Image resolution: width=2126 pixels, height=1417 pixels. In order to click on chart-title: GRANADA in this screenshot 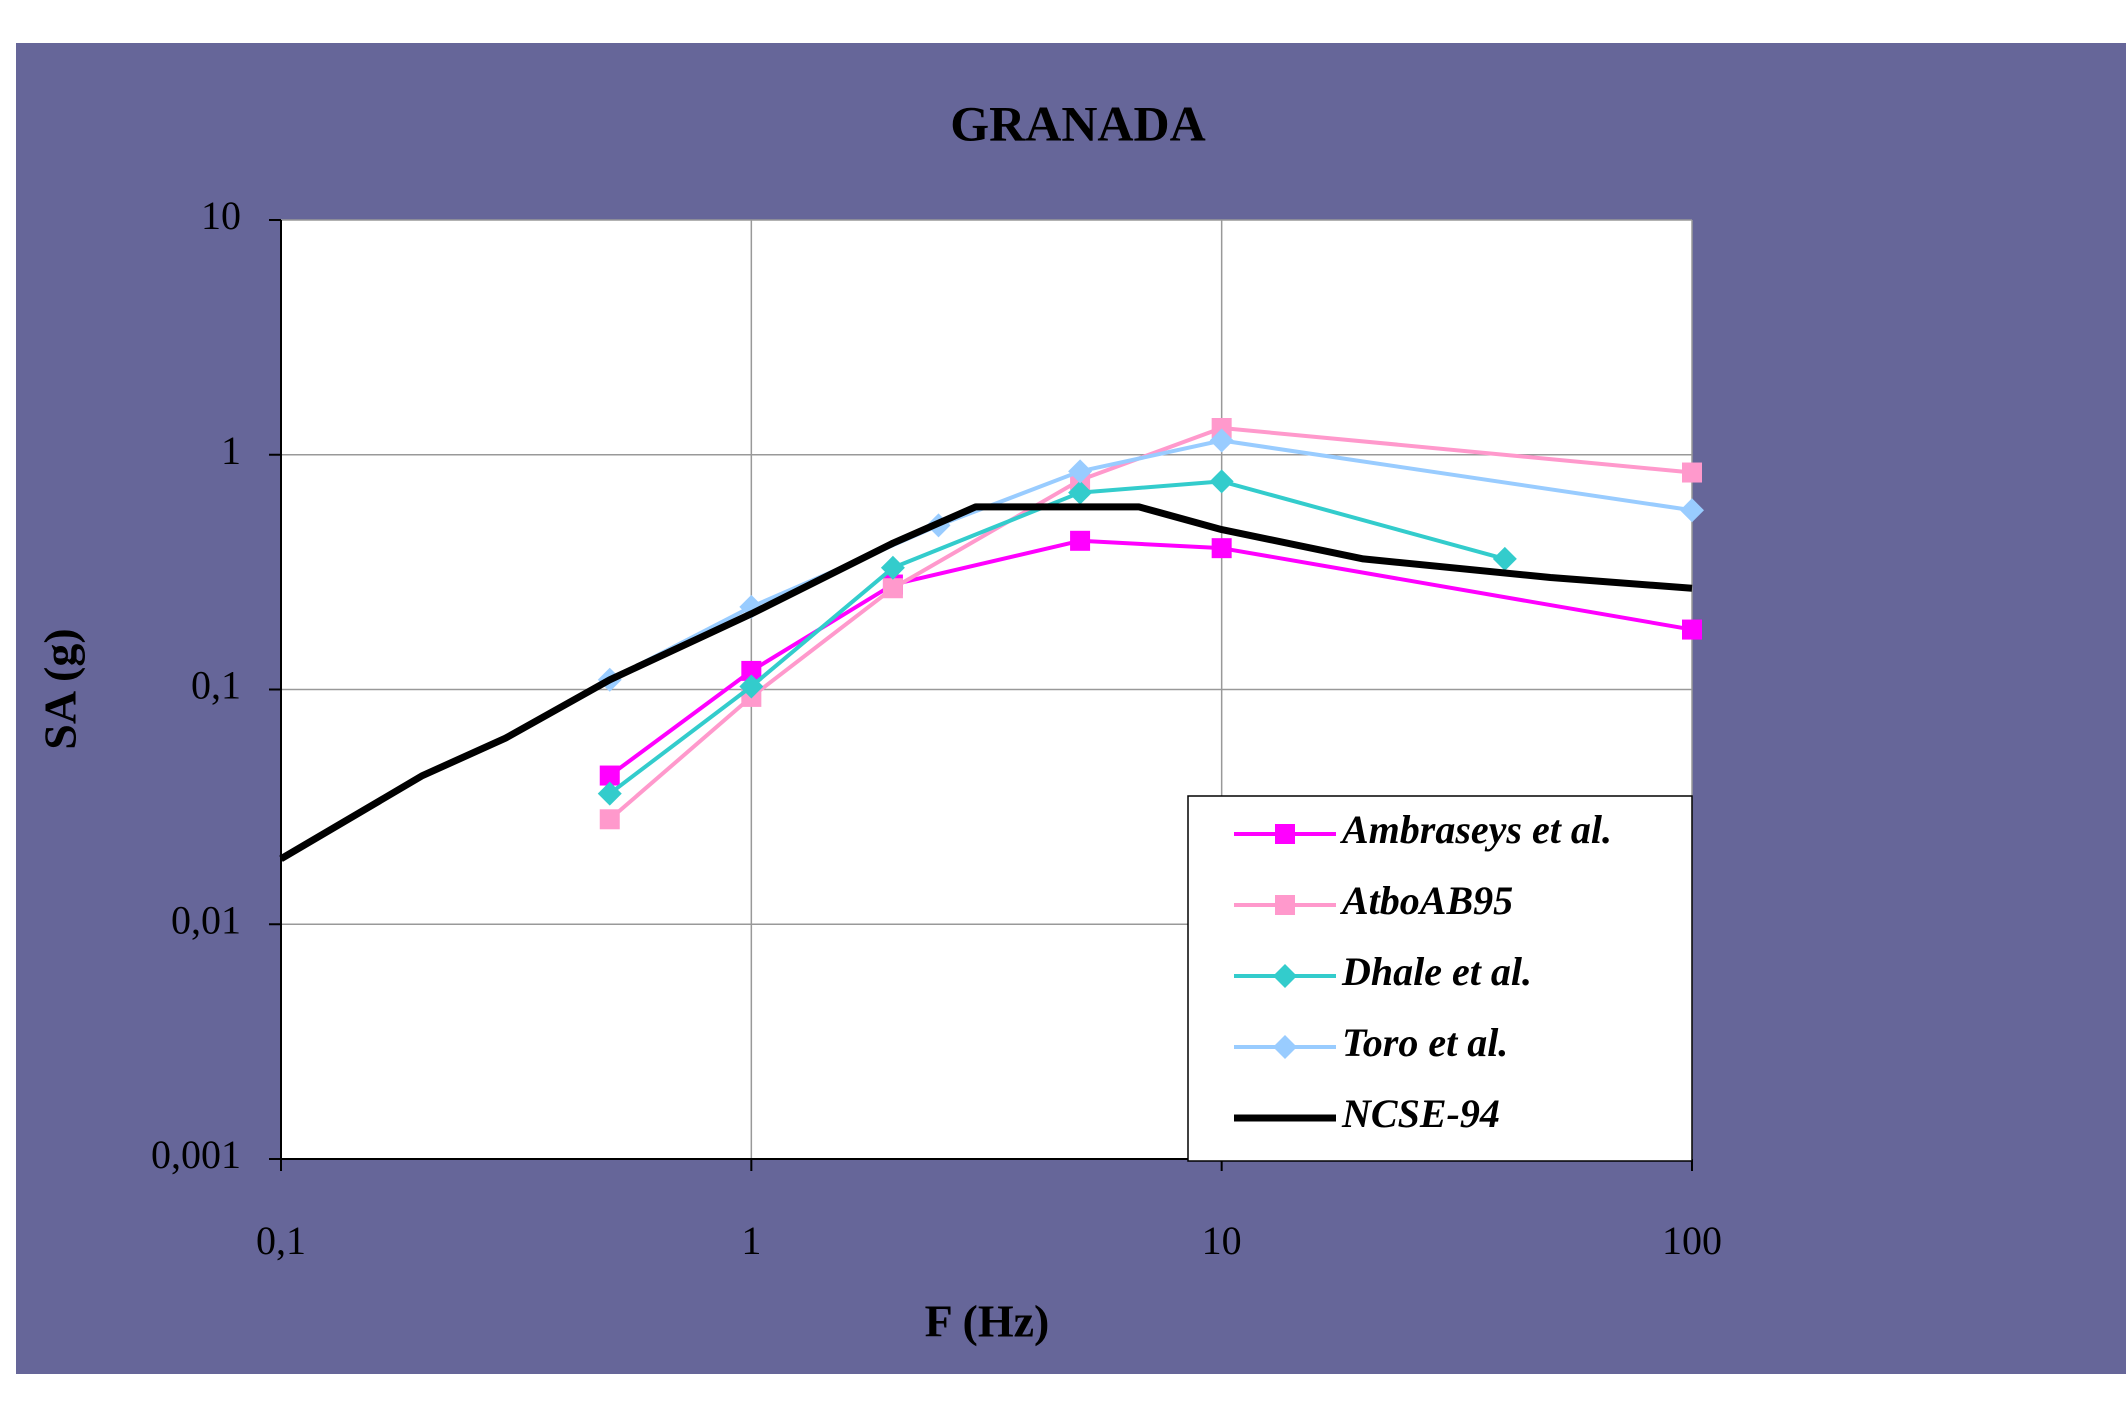, I will do `click(1078, 123)`.